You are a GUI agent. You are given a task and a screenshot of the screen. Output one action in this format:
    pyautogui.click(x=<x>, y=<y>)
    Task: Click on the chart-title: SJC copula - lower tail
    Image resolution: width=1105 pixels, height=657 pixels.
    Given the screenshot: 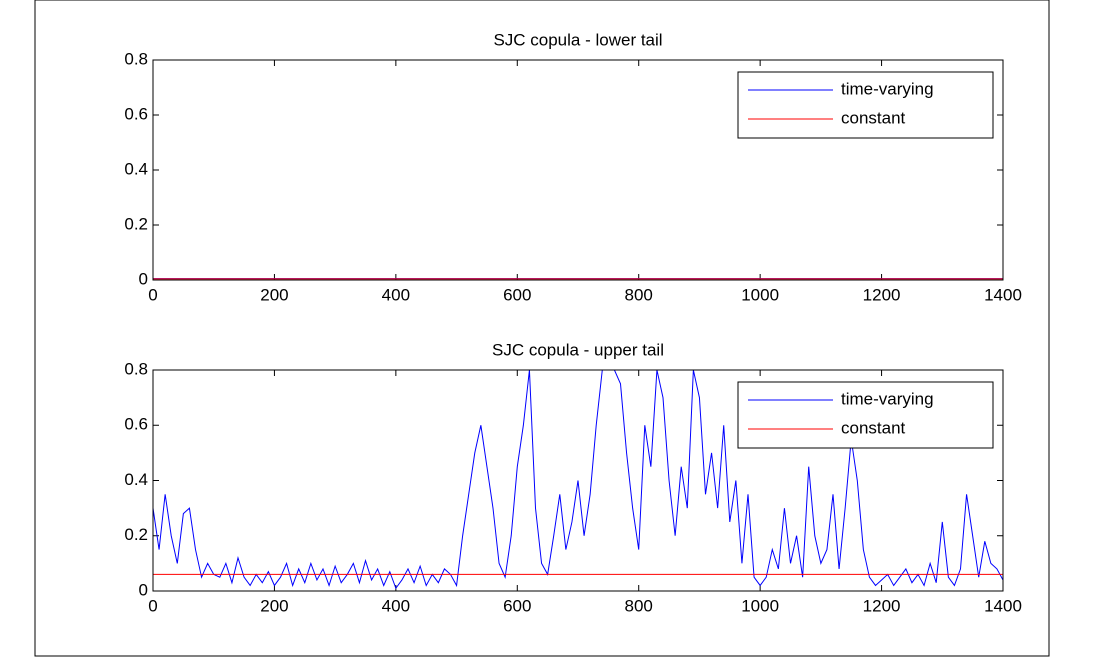 What is the action you would take?
    pyautogui.click(x=577, y=39)
    